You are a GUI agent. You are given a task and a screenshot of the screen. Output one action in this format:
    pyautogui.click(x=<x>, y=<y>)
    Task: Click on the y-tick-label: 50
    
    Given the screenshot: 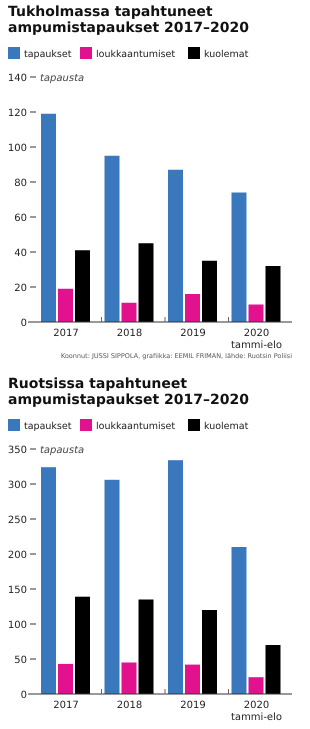 What is the action you would take?
    pyautogui.click(x=20, y=660)
    